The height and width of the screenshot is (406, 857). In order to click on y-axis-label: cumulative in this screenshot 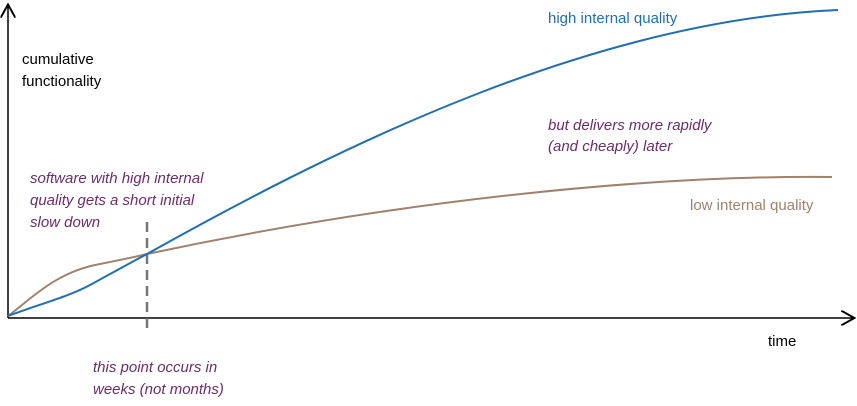, I will do `click(58, 59)`.